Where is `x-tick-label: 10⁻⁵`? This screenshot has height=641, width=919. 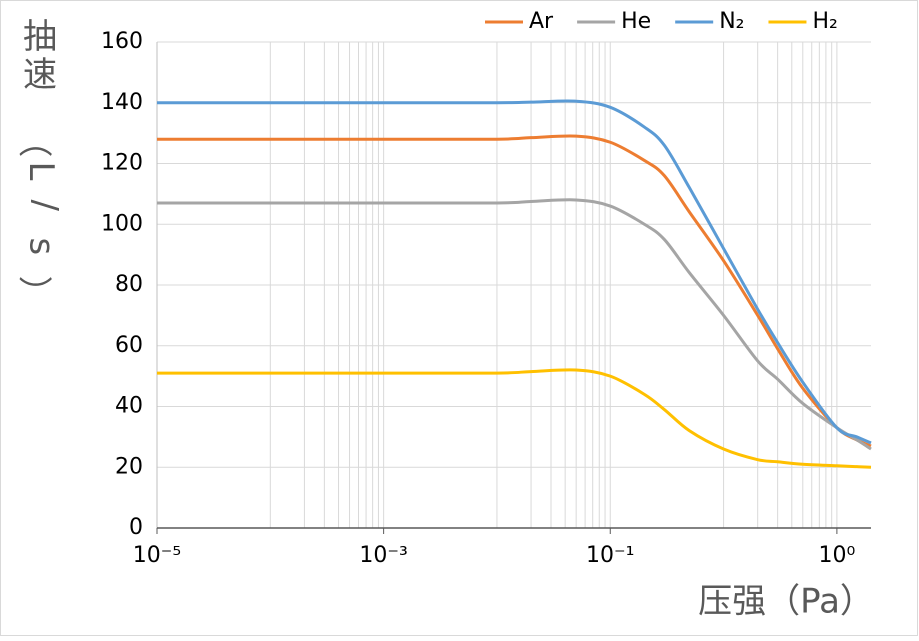
x-tick-label: 10⁻⁵ is located at coordinates (157, 555).